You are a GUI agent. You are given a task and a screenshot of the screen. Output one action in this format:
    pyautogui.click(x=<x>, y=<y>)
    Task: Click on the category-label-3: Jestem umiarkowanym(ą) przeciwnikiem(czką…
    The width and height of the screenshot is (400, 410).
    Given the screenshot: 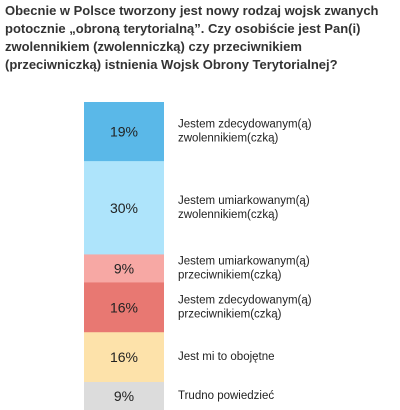 What is the action you would take?
    pyautogui.click(x=244, y=268)
    